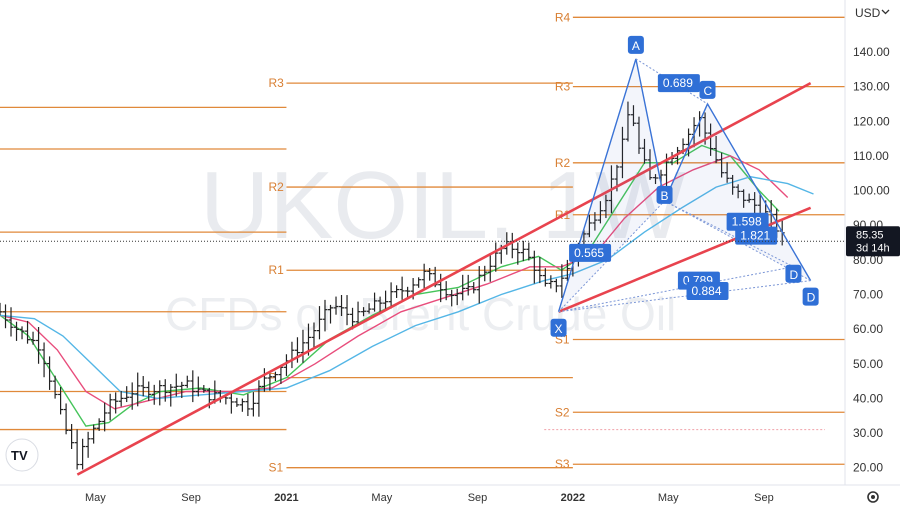 Image resolution: width=900 pixels, height=510 pixels. I want to click on pattern-point-c: C, so click(707, 89).